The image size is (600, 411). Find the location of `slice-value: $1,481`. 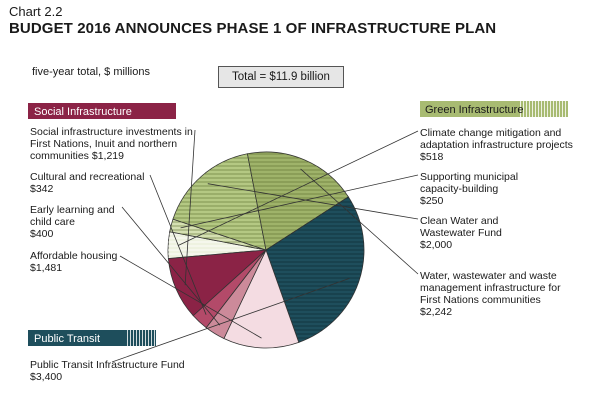

slice-value: $1,481 is located at coordinates (46, 268).